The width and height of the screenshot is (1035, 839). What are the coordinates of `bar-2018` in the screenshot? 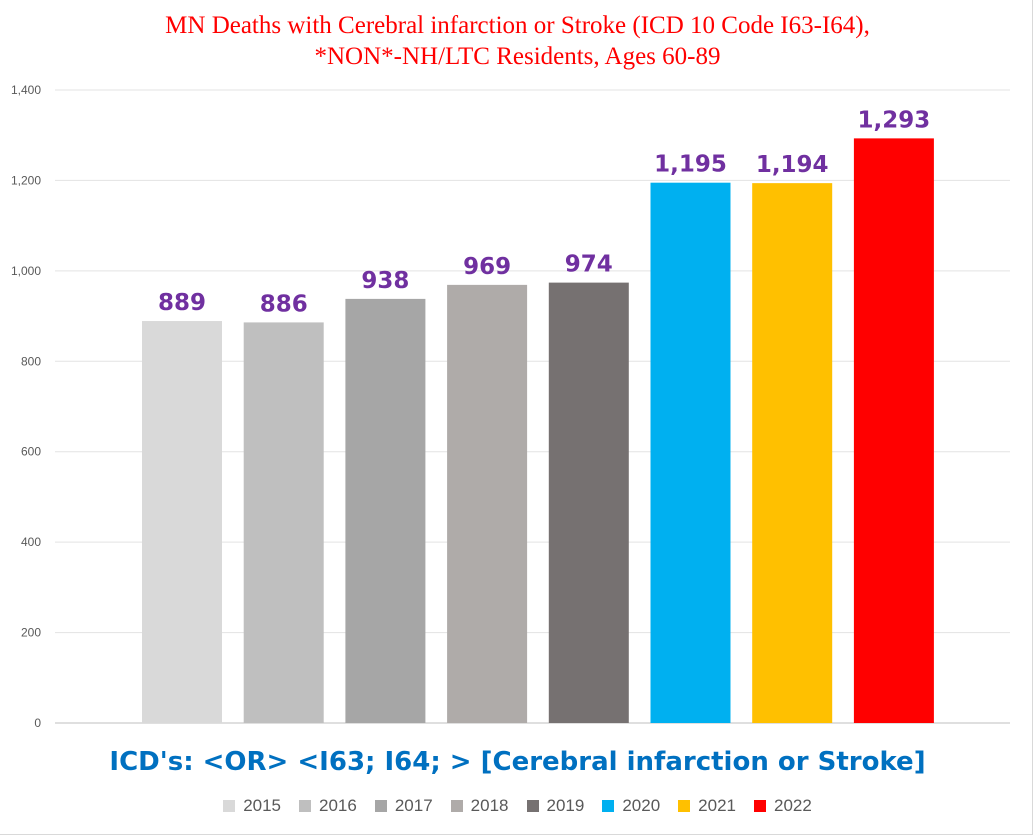 It's located at (487, 503).